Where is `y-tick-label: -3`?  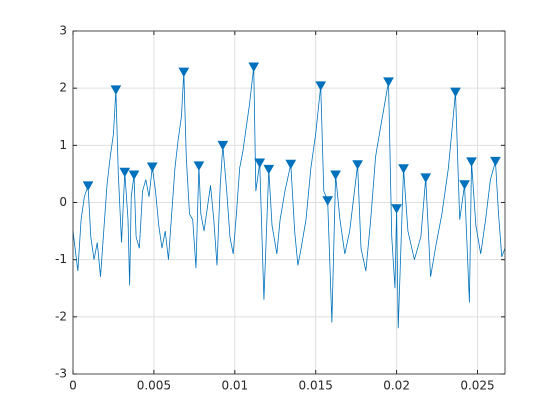
y-tick-label: -3 is located at coordinates (61, 374).